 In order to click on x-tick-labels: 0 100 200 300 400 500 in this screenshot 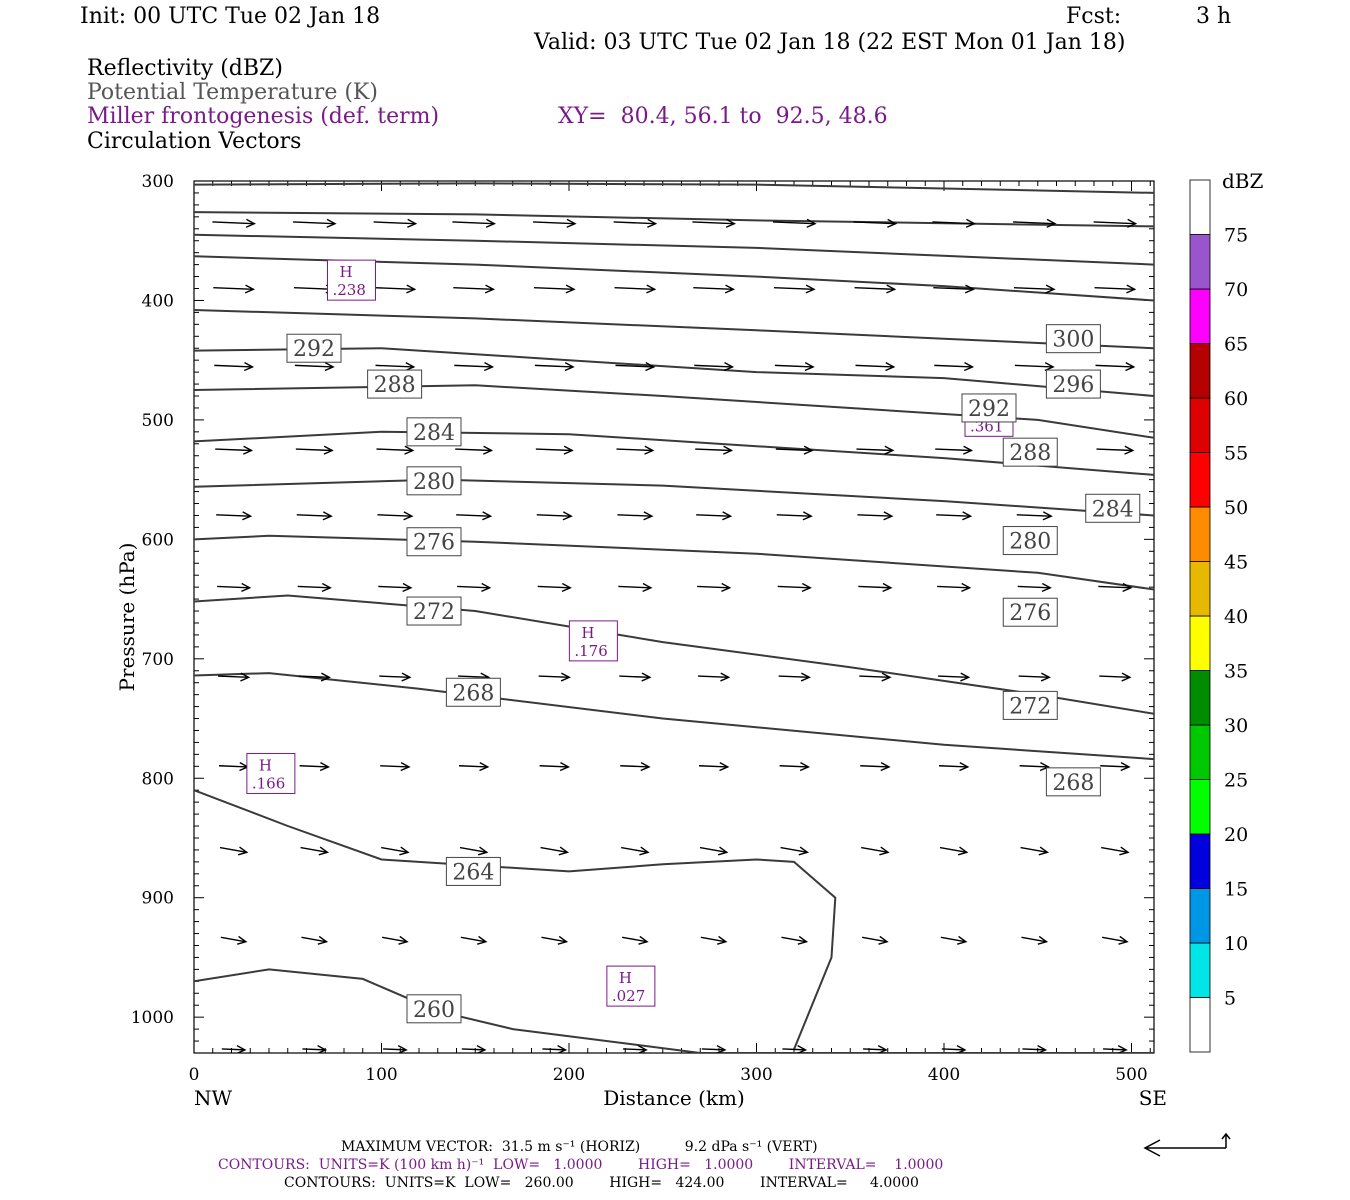, I will do `click(668, 1075)`.